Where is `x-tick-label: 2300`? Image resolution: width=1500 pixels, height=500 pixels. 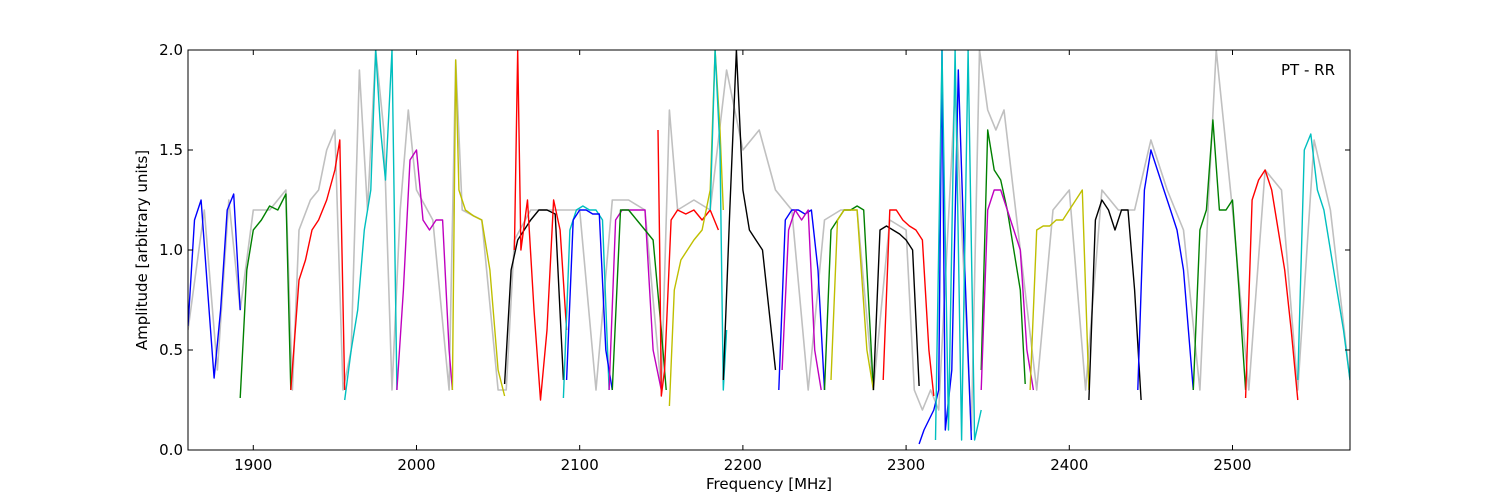
x-tick-label: 2300 is located at coordinates (906, 465).